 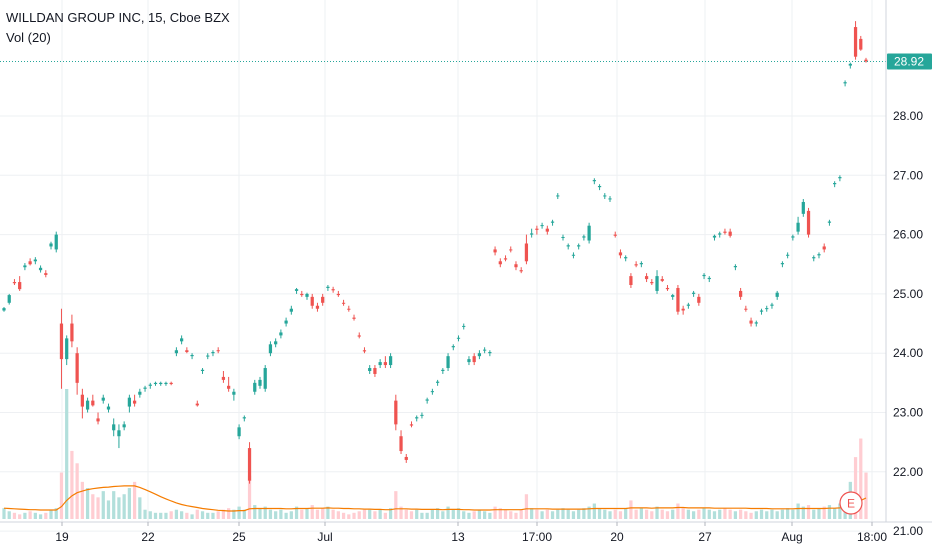 I want to click on price-tick-label: 22.00, so click(x=908, y=472).